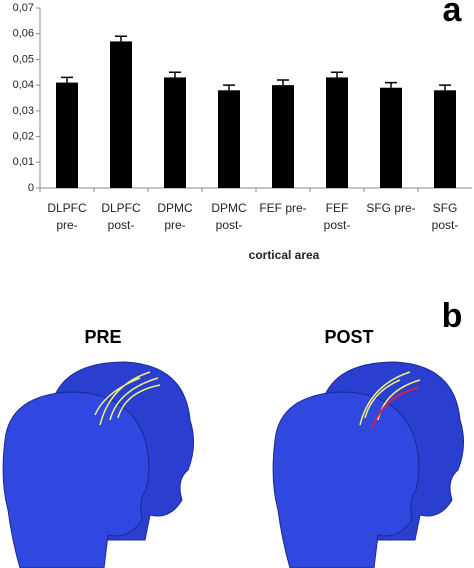  What do you see at coordinates (23, 59) in the screenshot?
I see `y-tick-label: 0,05` at bounding box center [23, 59].